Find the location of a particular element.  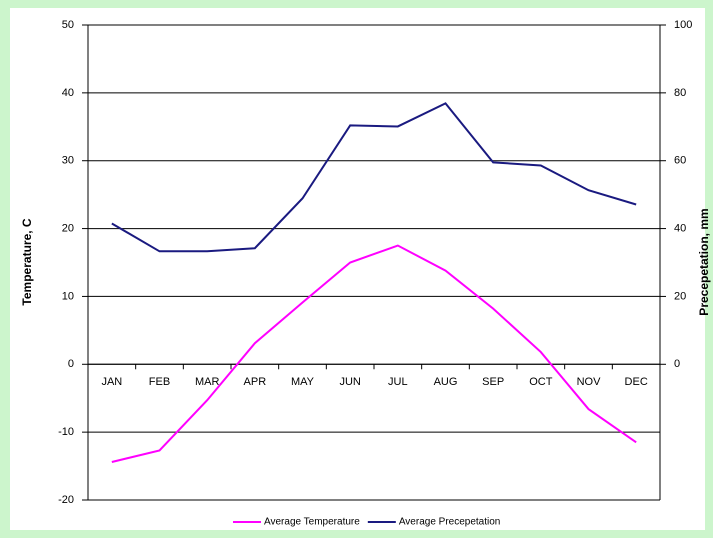

y-tick-label: 0 is located at coordinates (71, 364).